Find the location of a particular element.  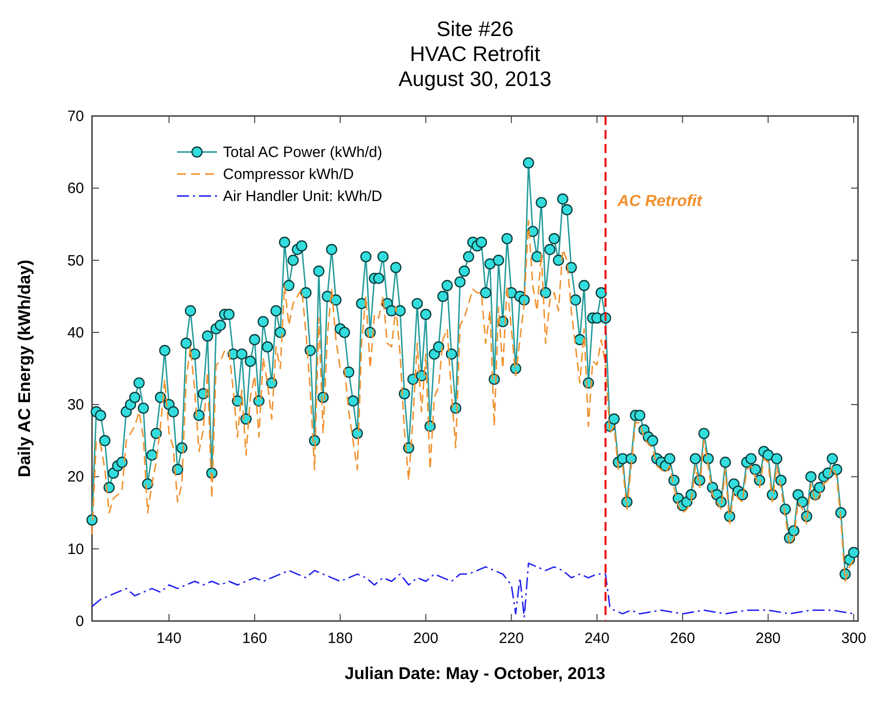

x-axis-title: Julian Date: May - October, 2013 is located at coordinates (475, 673).